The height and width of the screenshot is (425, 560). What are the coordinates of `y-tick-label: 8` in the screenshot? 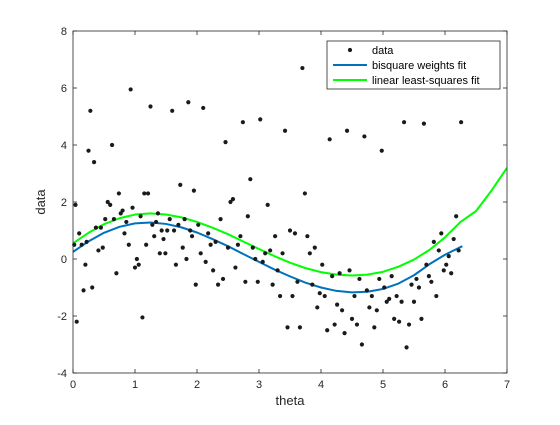 It's located at (64, 32).